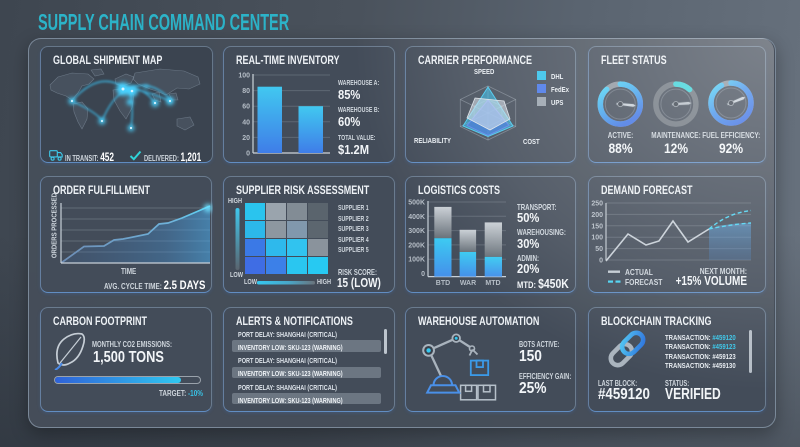 Image resolution: width=800 pixels, height=447 pixels. Describe the element at coordinates (246, 138) in the screenshot. I see `svg-text: 20` at that location.